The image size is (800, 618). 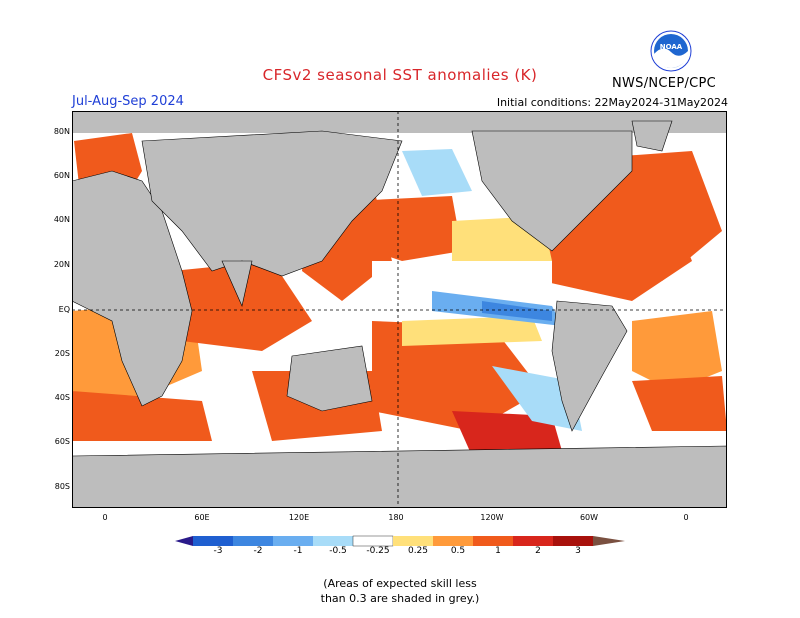 I want to click on lat-label-60s: 60S, so click(x=62, y=441).